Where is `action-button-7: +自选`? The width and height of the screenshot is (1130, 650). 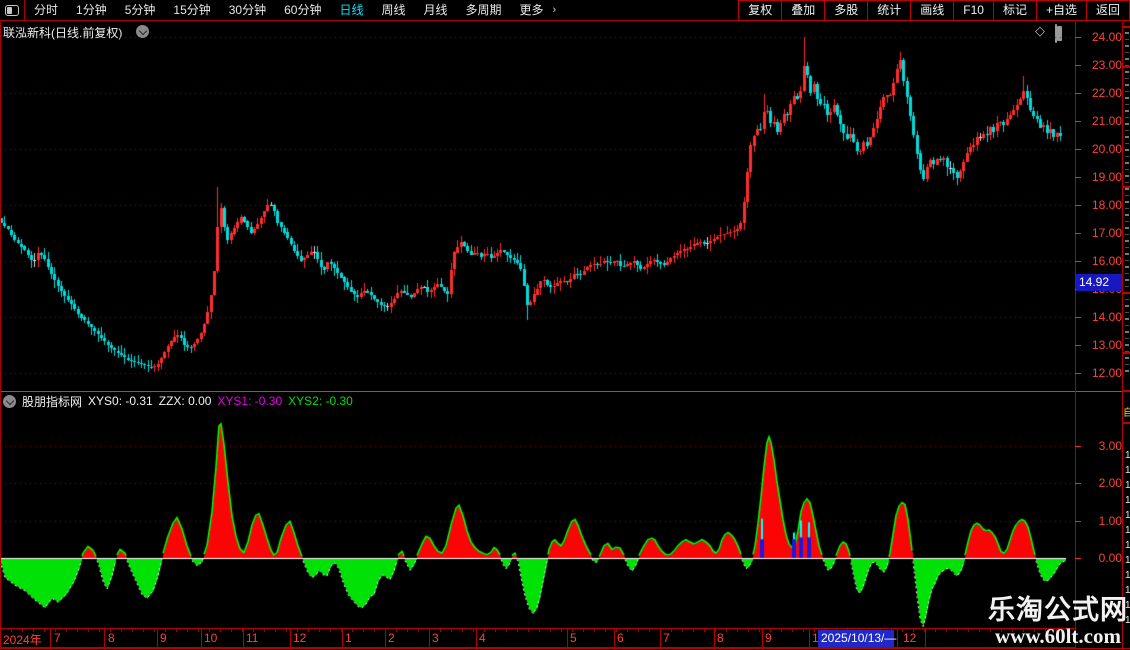 action-button-7: +自选 is located at coordinates (1061, 10).